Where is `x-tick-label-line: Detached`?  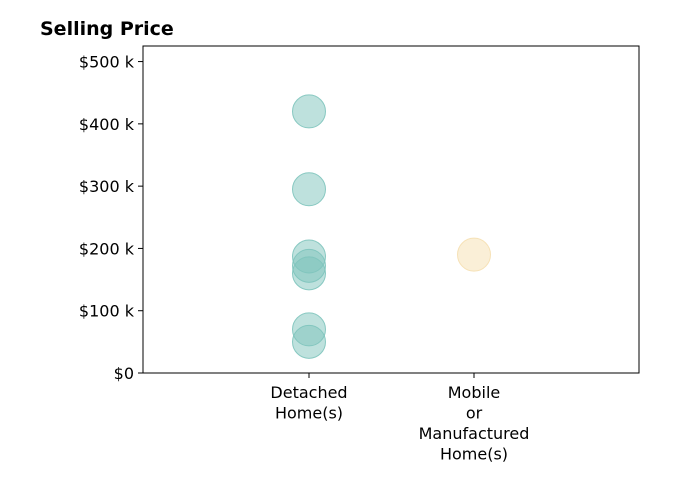 x-tick-label-line: Detached is located at coordinates (308, 392).